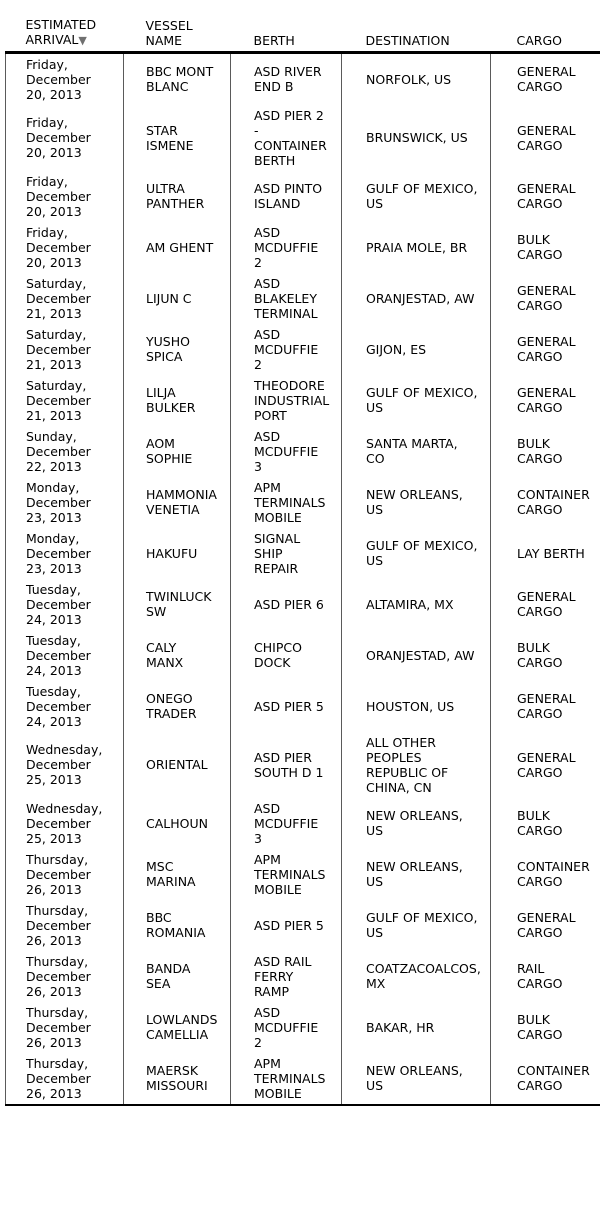 The height and width of the screenshot is (1209, 600). I want to click on vessel-cell: BBC MONT BLANC, so click(177, 78).